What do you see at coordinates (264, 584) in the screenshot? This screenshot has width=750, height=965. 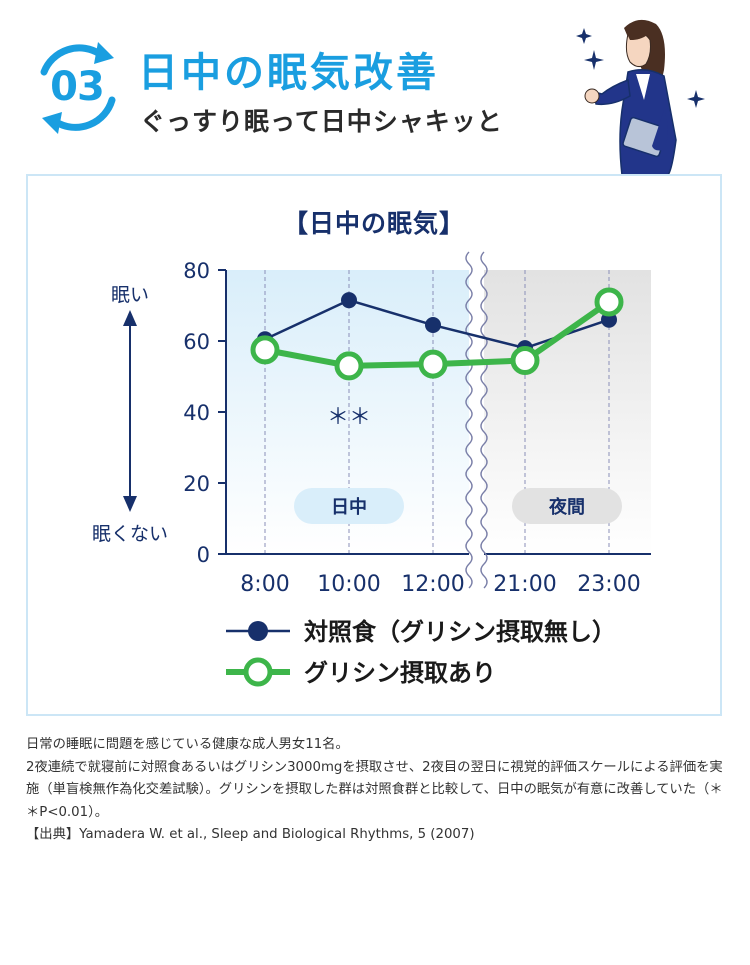 I see `x-tick-label: 8:00` at bounding box center [264, 584].